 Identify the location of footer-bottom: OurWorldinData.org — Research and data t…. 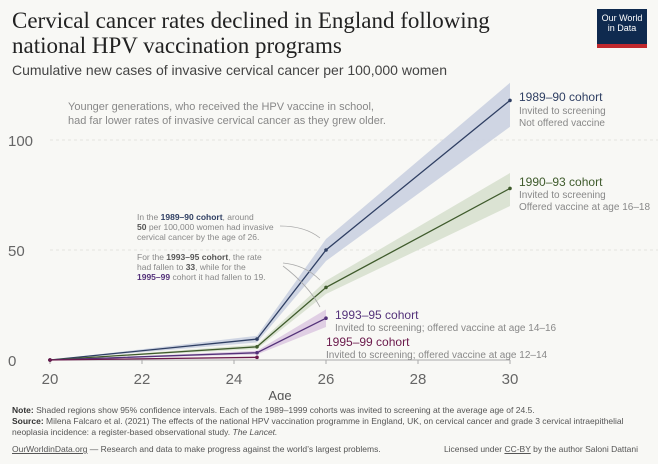
(330, 449).